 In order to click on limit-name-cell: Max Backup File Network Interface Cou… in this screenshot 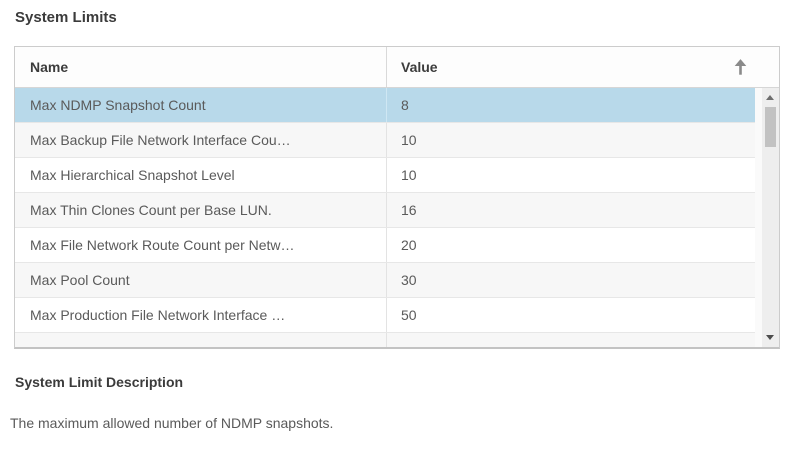, I will do `click(201, 140)`.